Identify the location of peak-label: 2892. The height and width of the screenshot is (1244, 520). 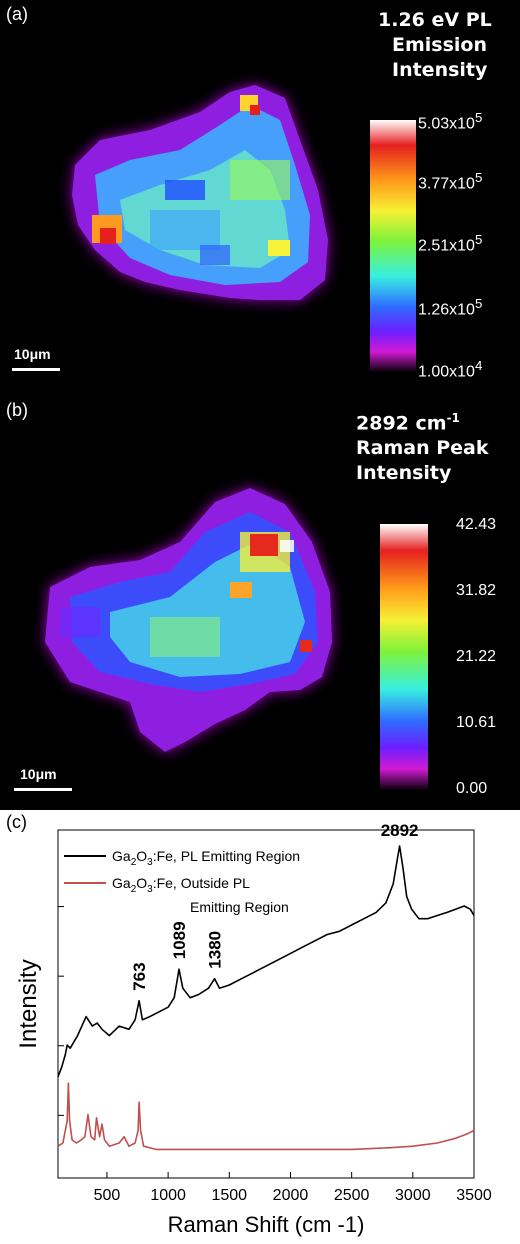
(400, 830).